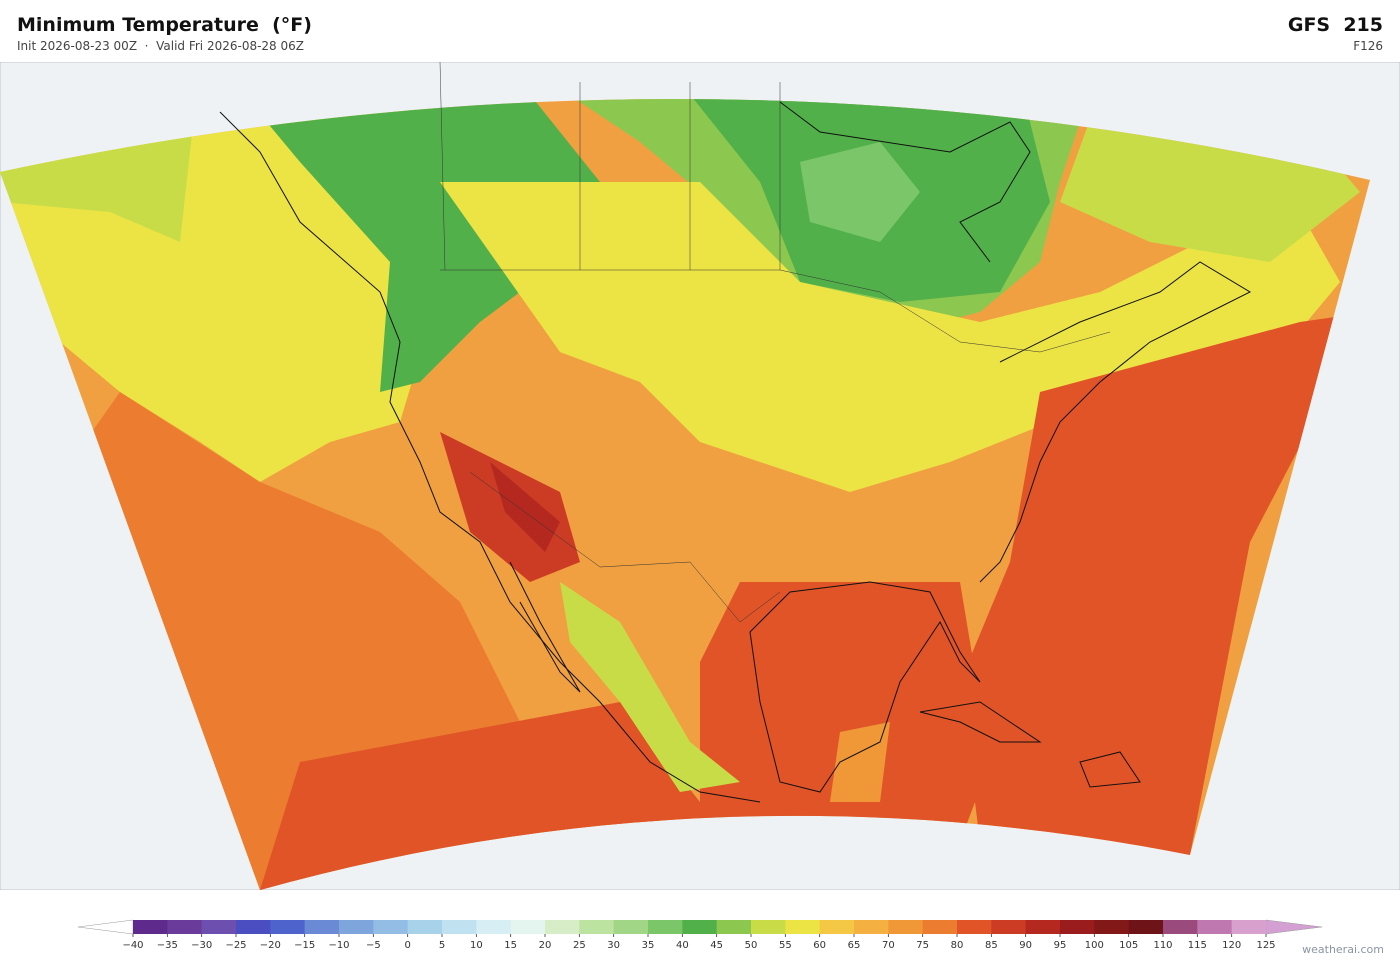 The width and height of the screenshot is (1400, 964). What do you see at coordinates (270, 945) in the screenshot?
I see `colorbar-tick-label: −20` at bounding box center [270, 945].